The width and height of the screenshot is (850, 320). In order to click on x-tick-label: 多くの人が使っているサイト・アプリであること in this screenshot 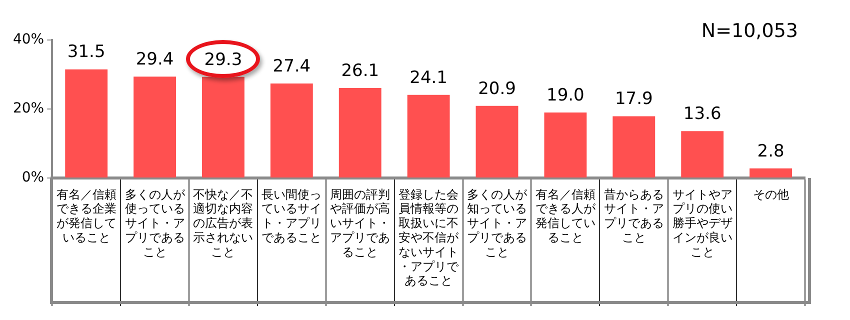, I will do `click(155, 223)`.